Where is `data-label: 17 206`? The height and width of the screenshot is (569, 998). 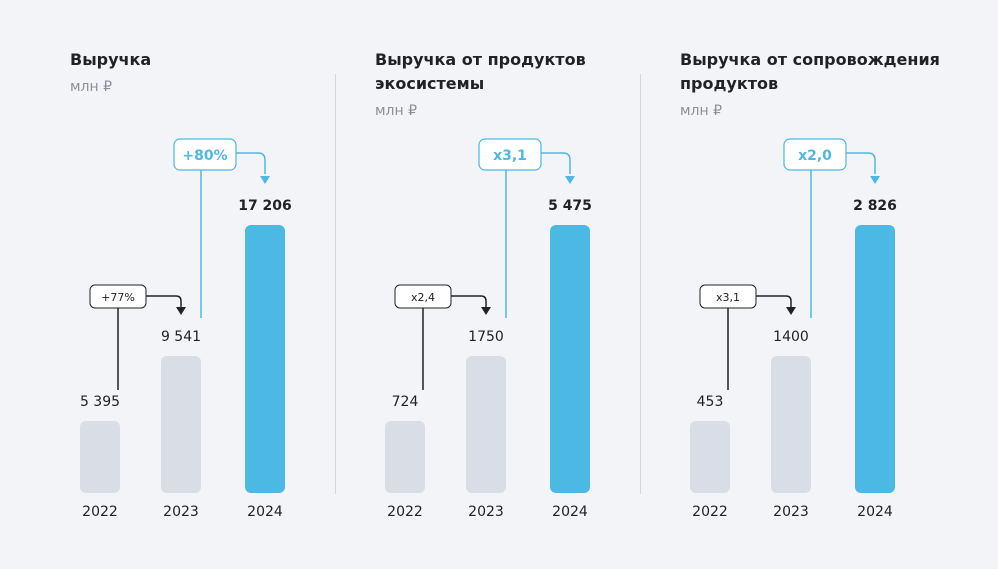 data-label: 17 206 is located at coordinates (265, 206).